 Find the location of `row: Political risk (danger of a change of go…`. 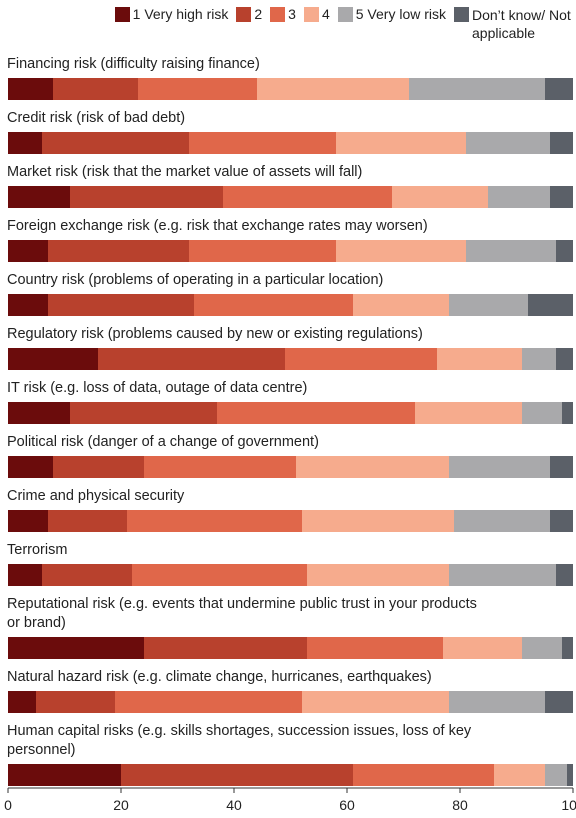

row: Political risk (danger of a change of go… is located at coordinates (290, 455).